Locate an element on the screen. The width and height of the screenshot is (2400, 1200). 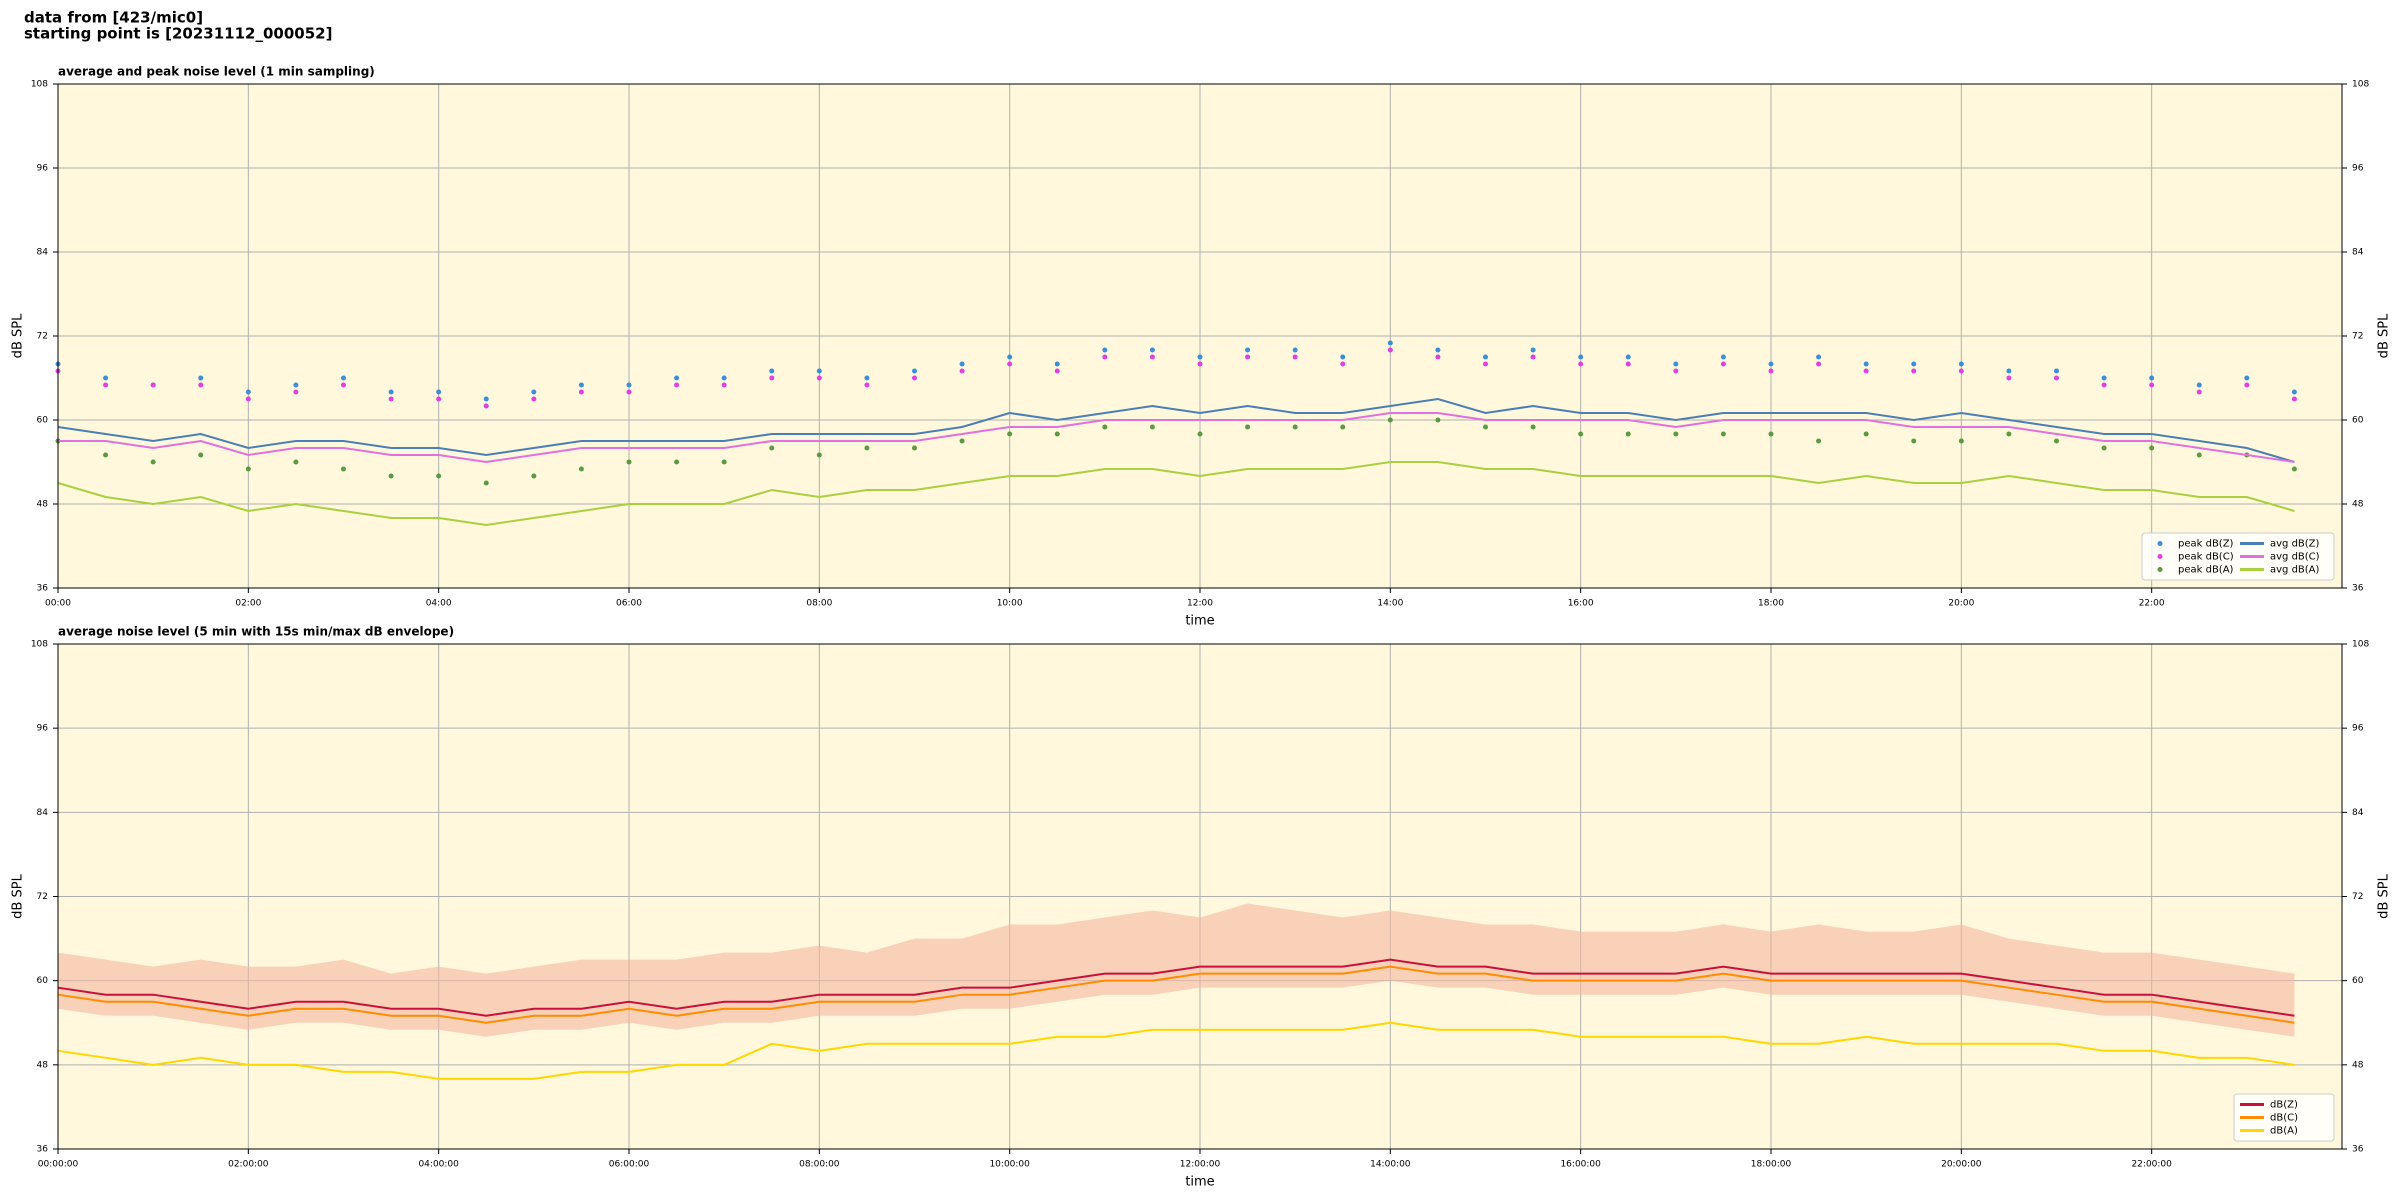
x-tick-label: 12:00 is located at coordinates (1200, 604).